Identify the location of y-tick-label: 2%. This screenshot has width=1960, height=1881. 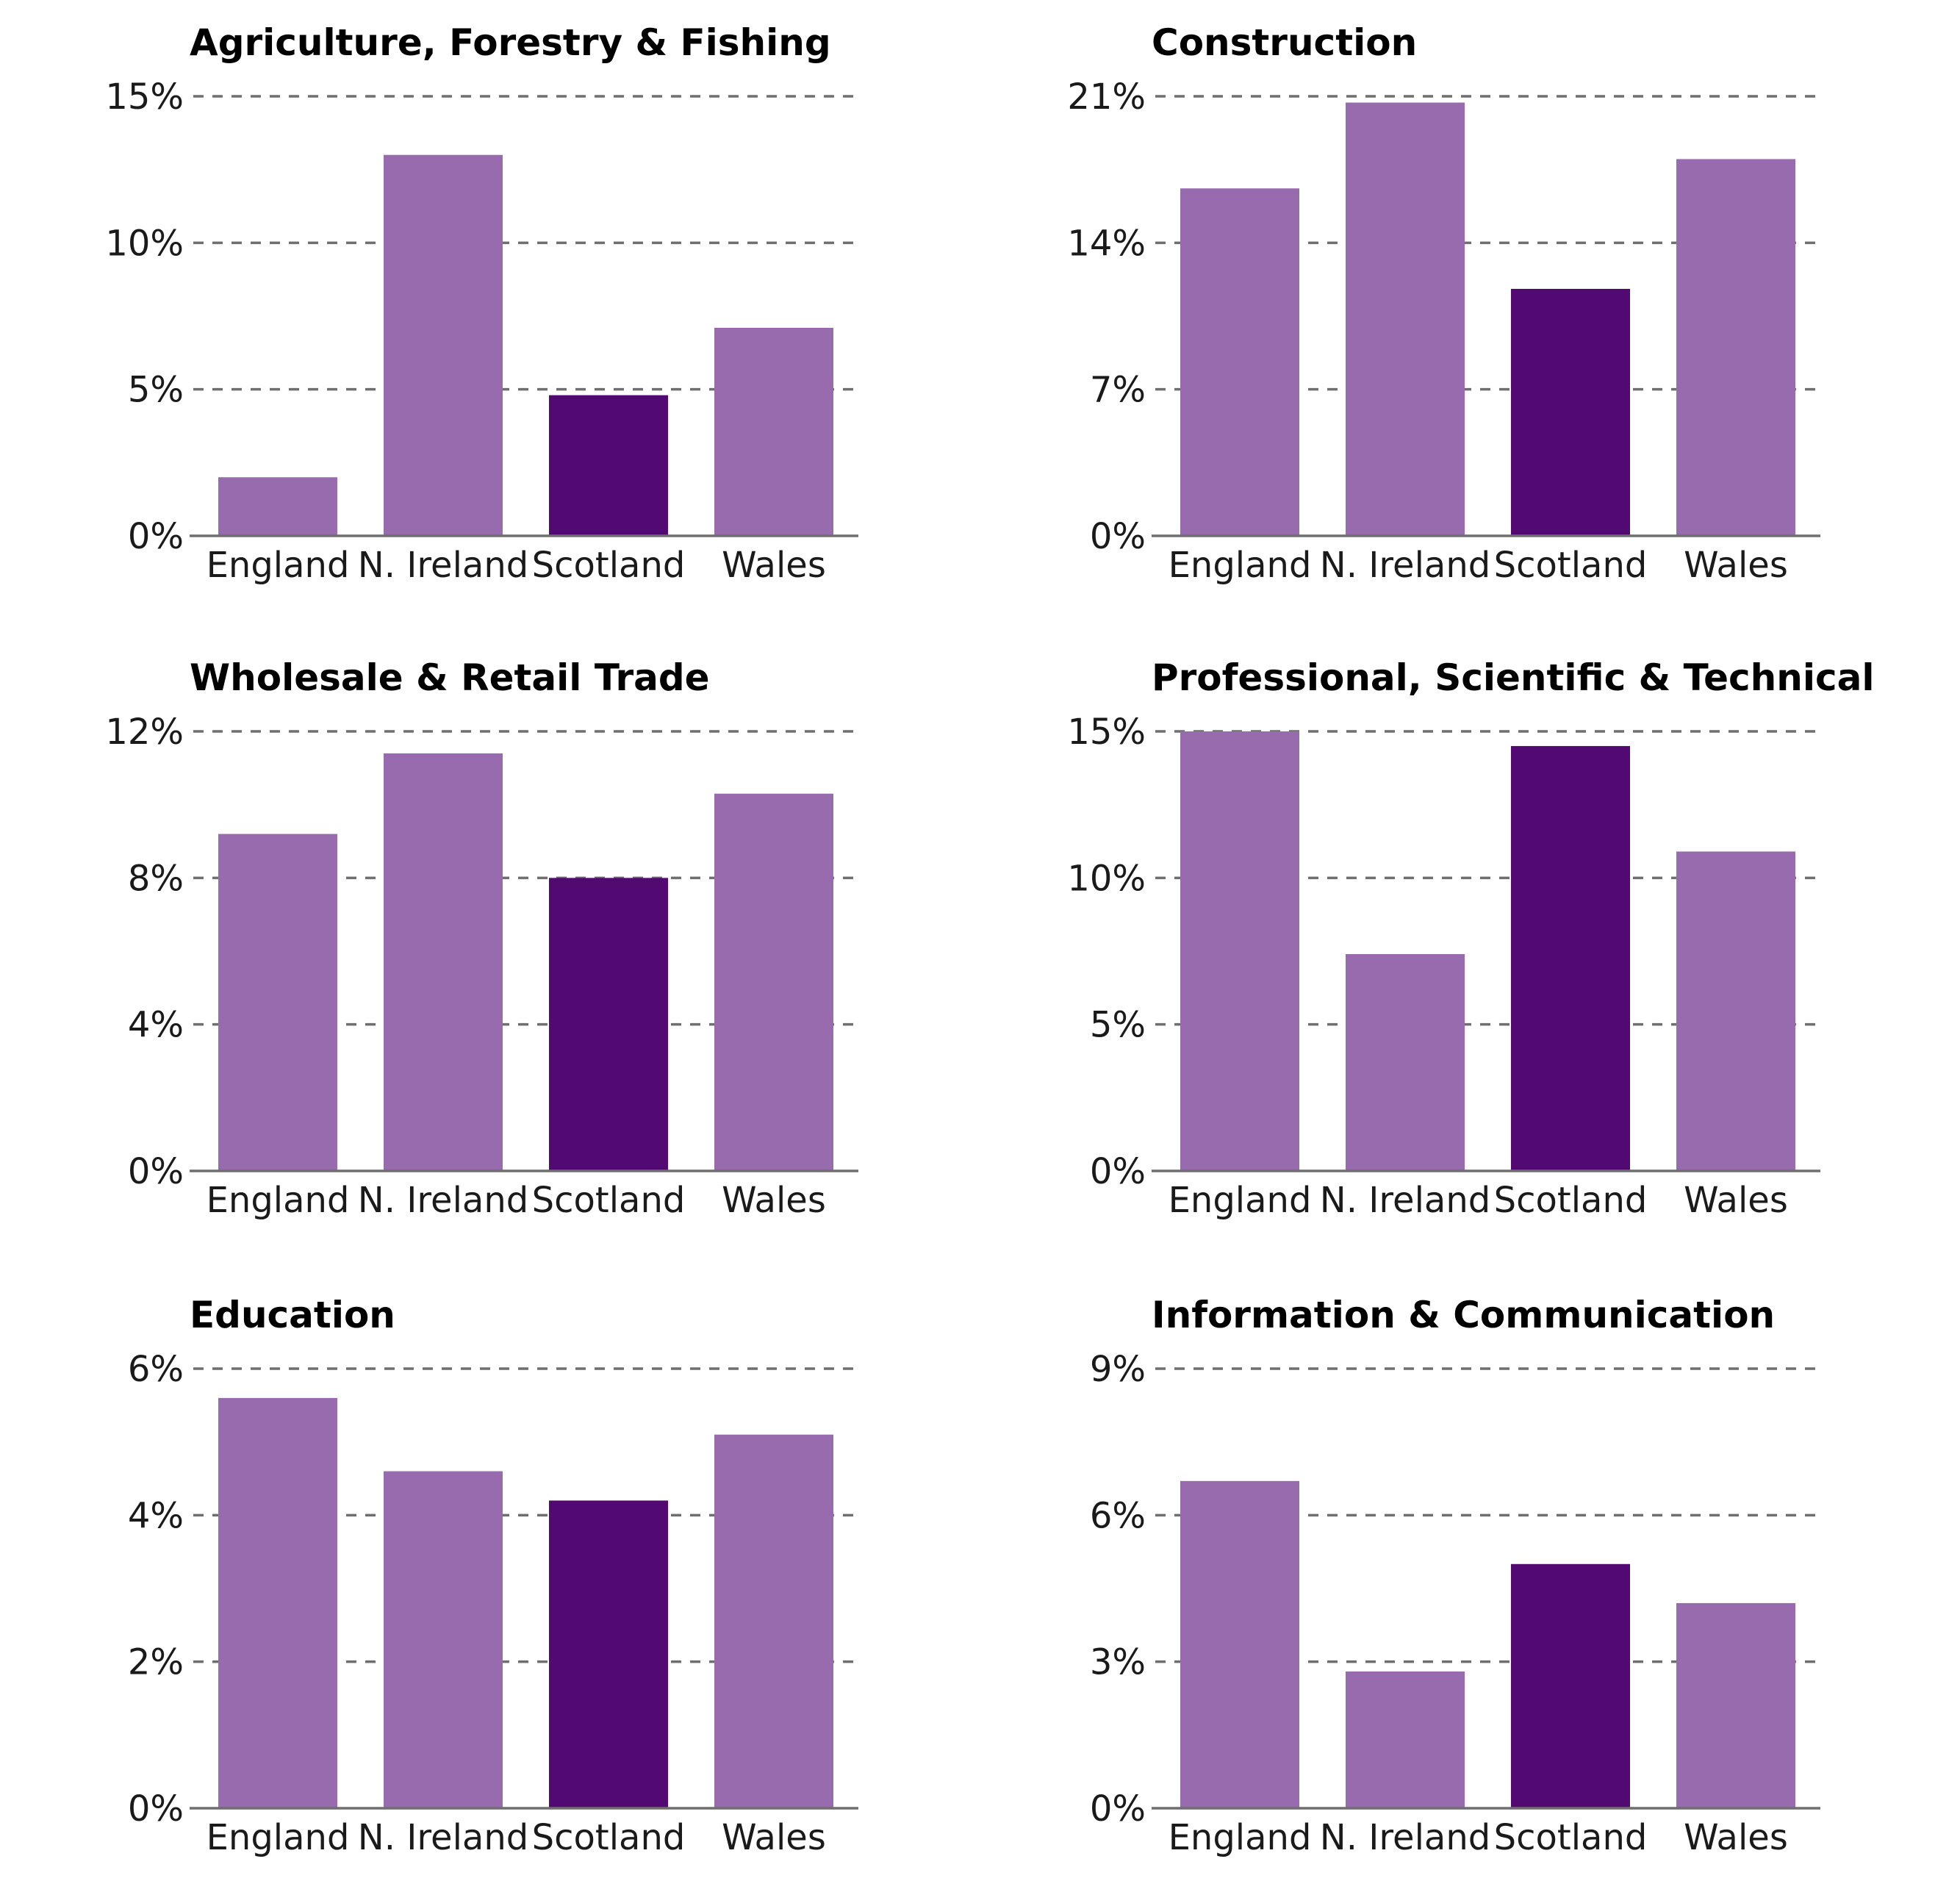
(156, 1662).